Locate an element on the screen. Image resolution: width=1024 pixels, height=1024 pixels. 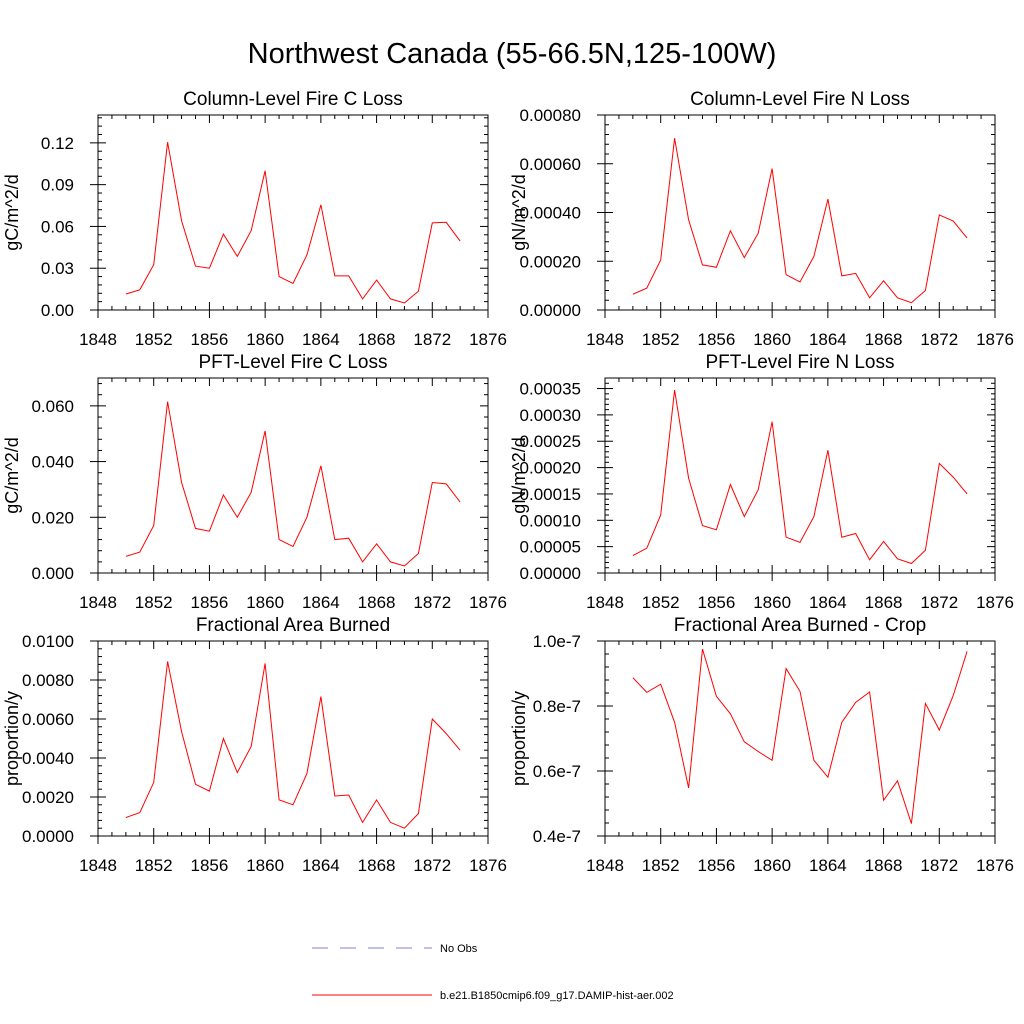
chart-title: PFT-Level Fire C Loss is located at coordinates (293, 362).